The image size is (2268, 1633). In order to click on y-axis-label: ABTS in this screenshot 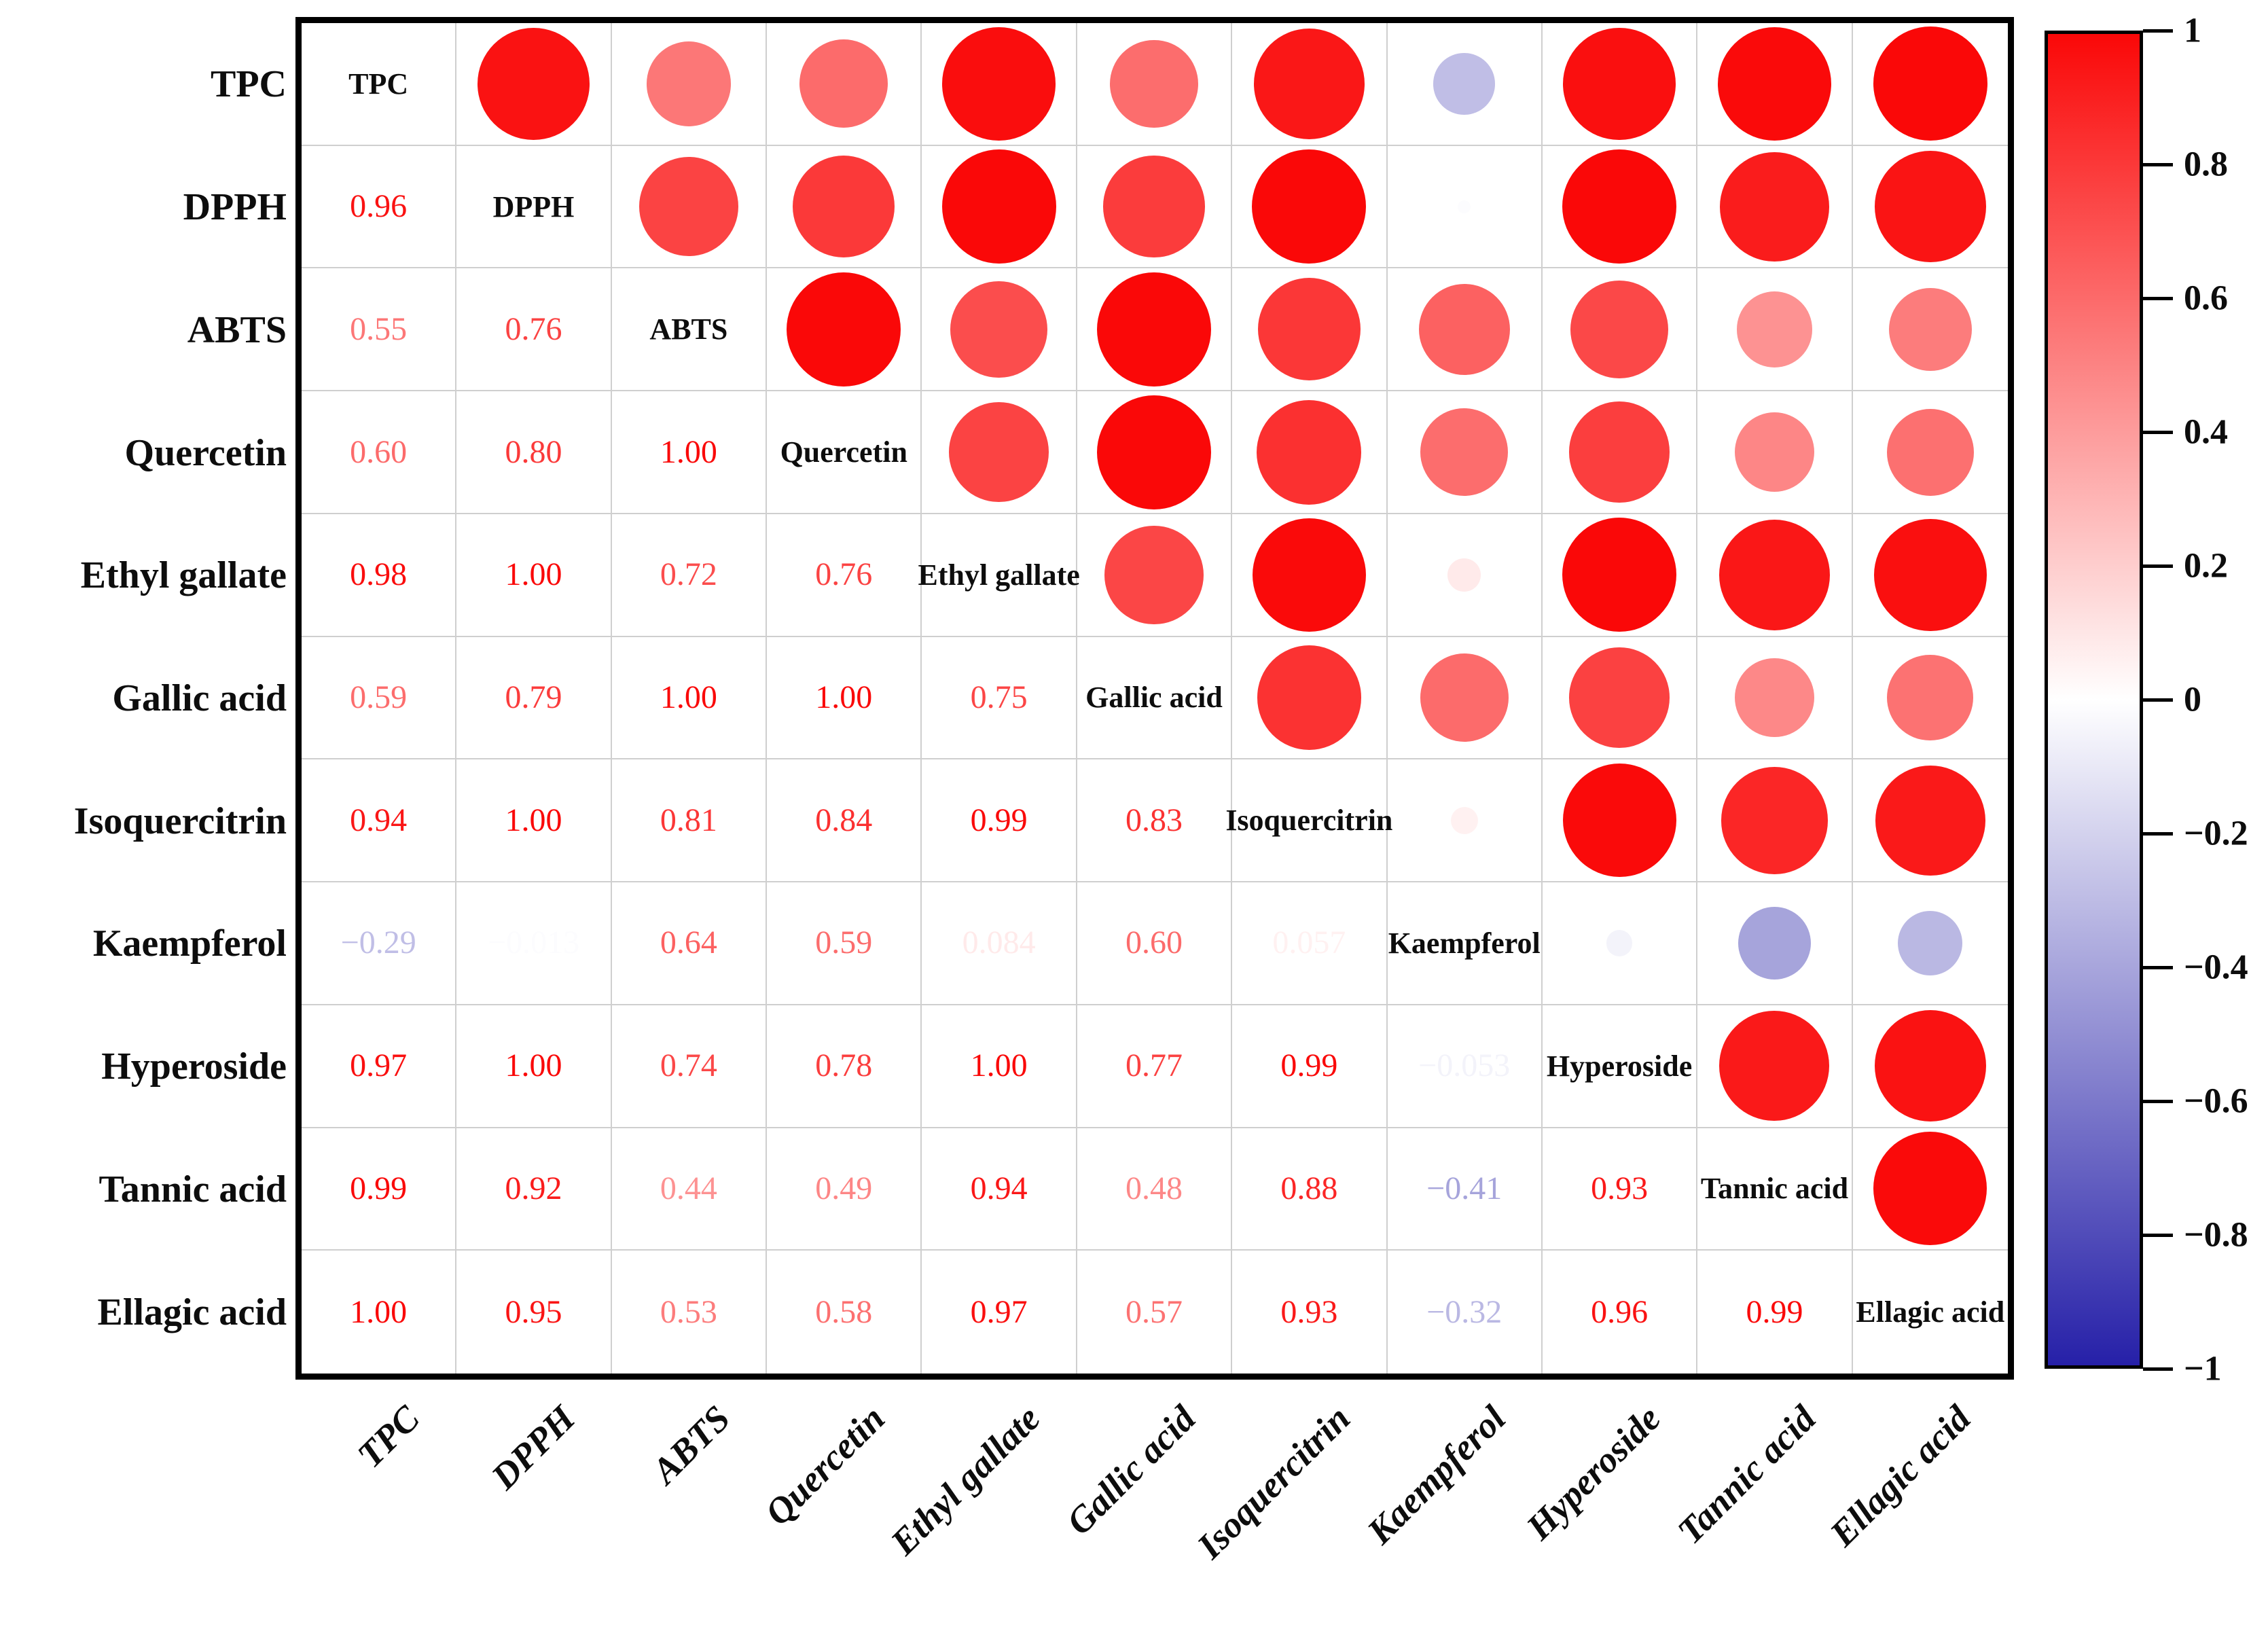, I will do `click(237, 329)`.